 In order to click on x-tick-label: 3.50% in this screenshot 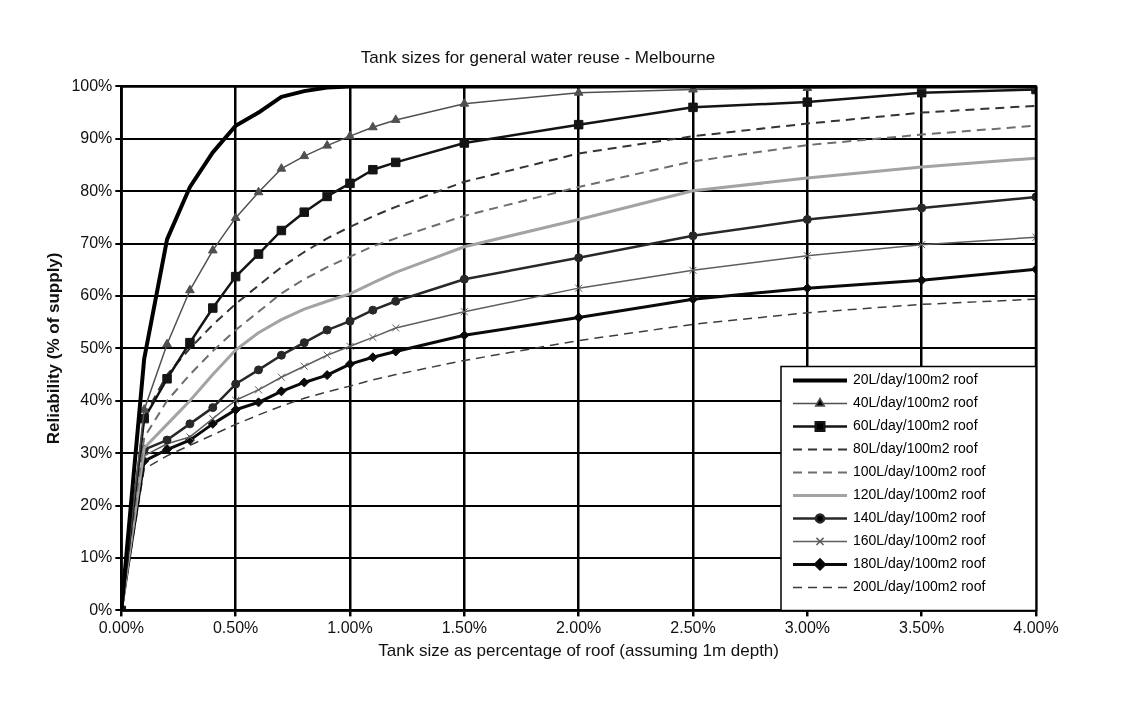, I will do `click(921, 628)`.